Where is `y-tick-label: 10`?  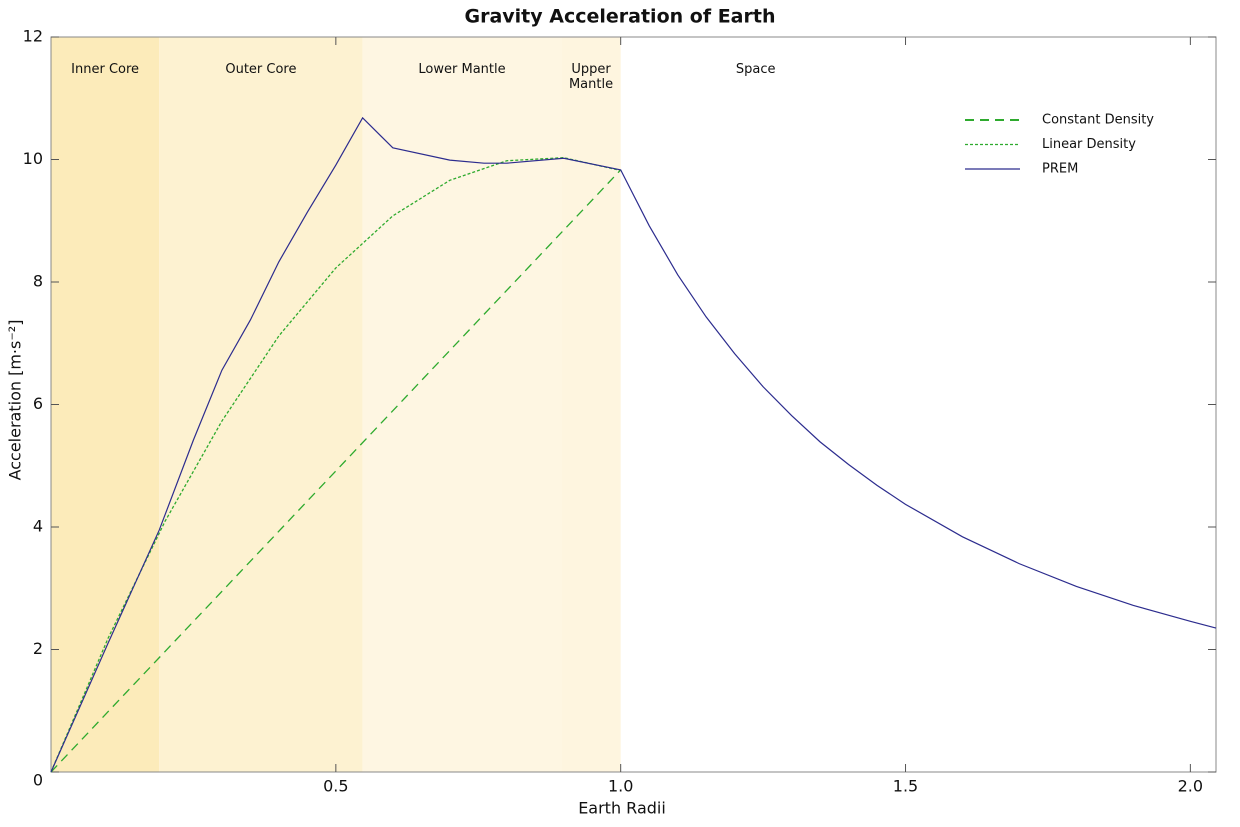 y-tick-label: 10 is located at coordinates (33, 158).